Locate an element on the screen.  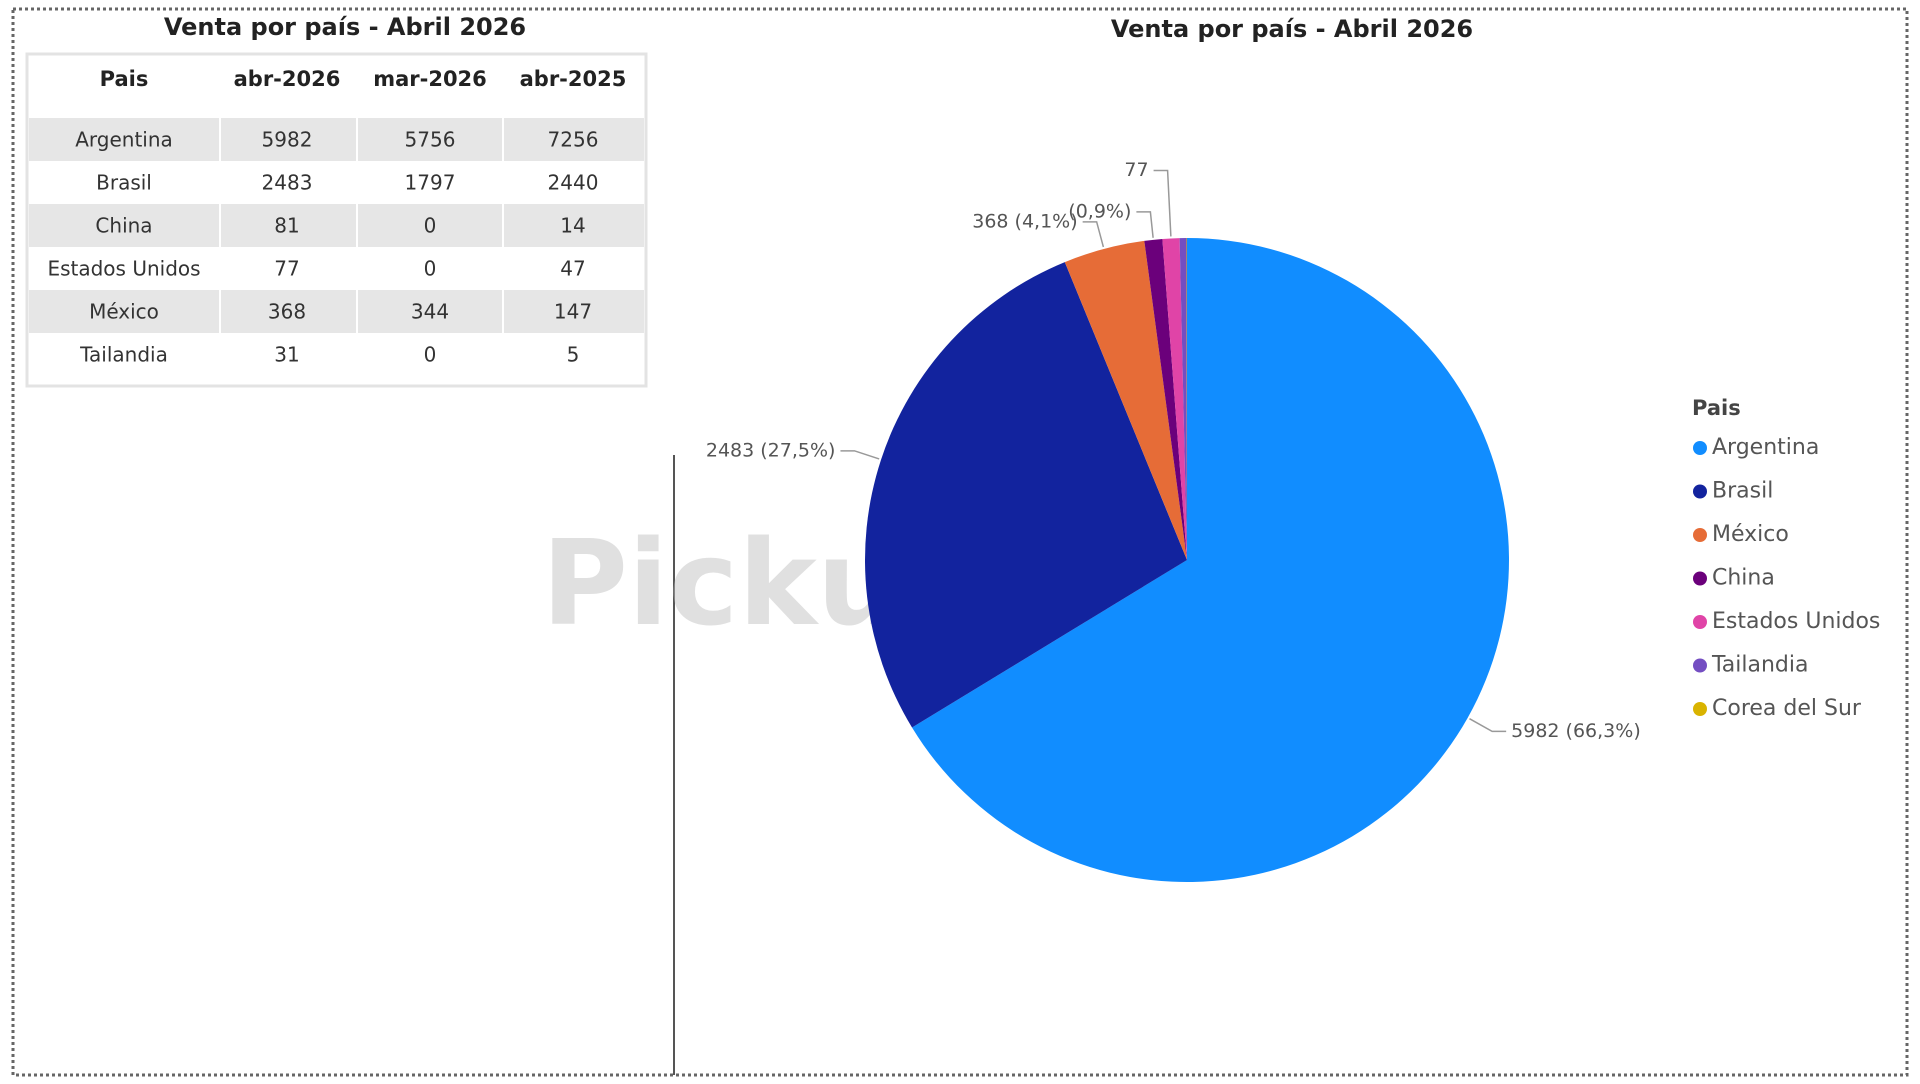
legend-label: Tailandia is located at coordinates (1760, 665).